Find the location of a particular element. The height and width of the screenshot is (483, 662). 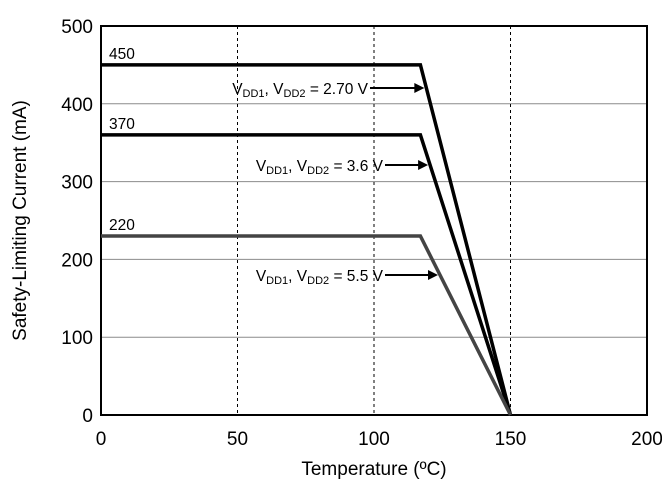

annotation-220: VDD1, VDD2 = 5.5 V is located at coordinates (320, 277).